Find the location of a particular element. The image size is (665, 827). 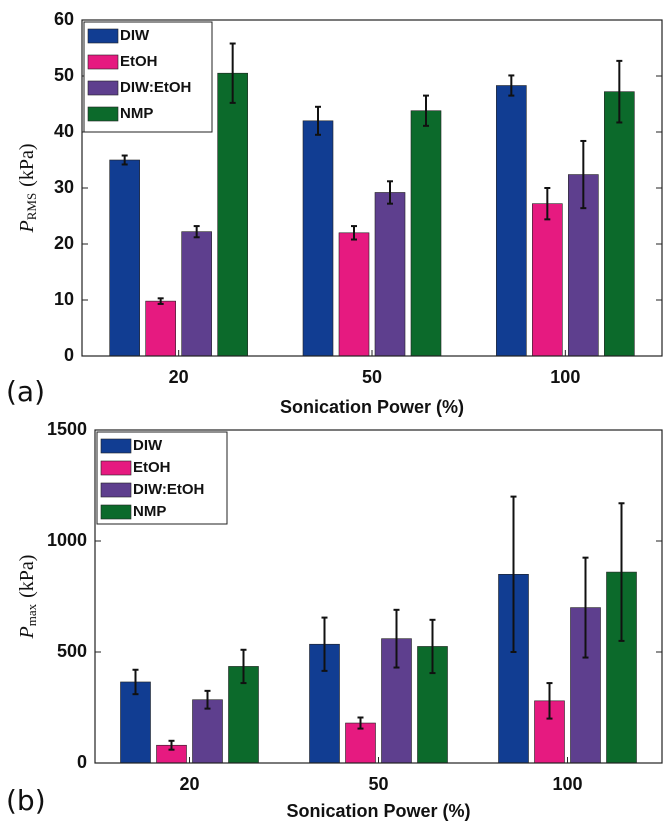

y-tick-label: 40 is located at coordinates (64, 131).